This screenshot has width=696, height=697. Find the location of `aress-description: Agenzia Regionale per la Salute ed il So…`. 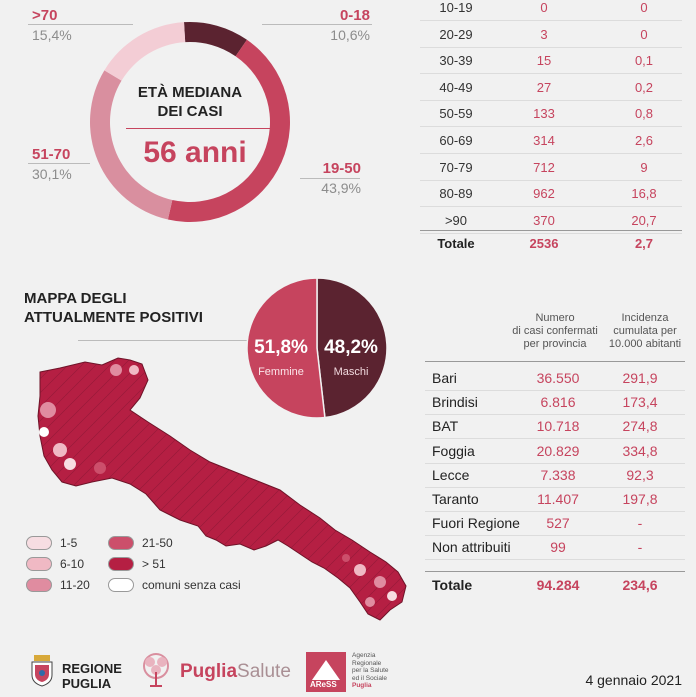

aress-description: Agenzia Regionale per la Salute ed il So… is located at coordinates (370, 670).